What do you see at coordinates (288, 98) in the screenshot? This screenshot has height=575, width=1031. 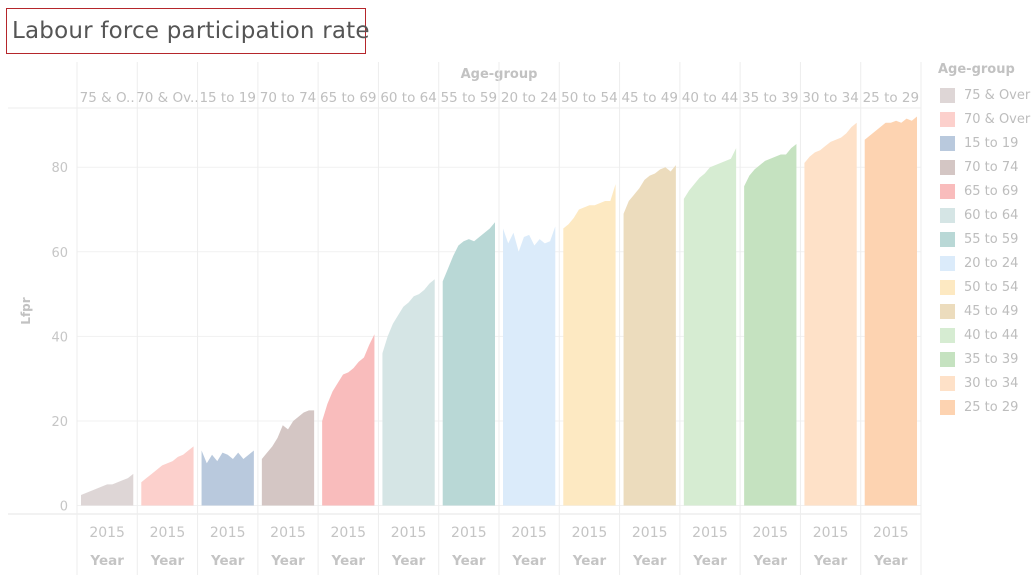 I see `panel-header-label: 70 to 74` at bounding box center [288, 98].